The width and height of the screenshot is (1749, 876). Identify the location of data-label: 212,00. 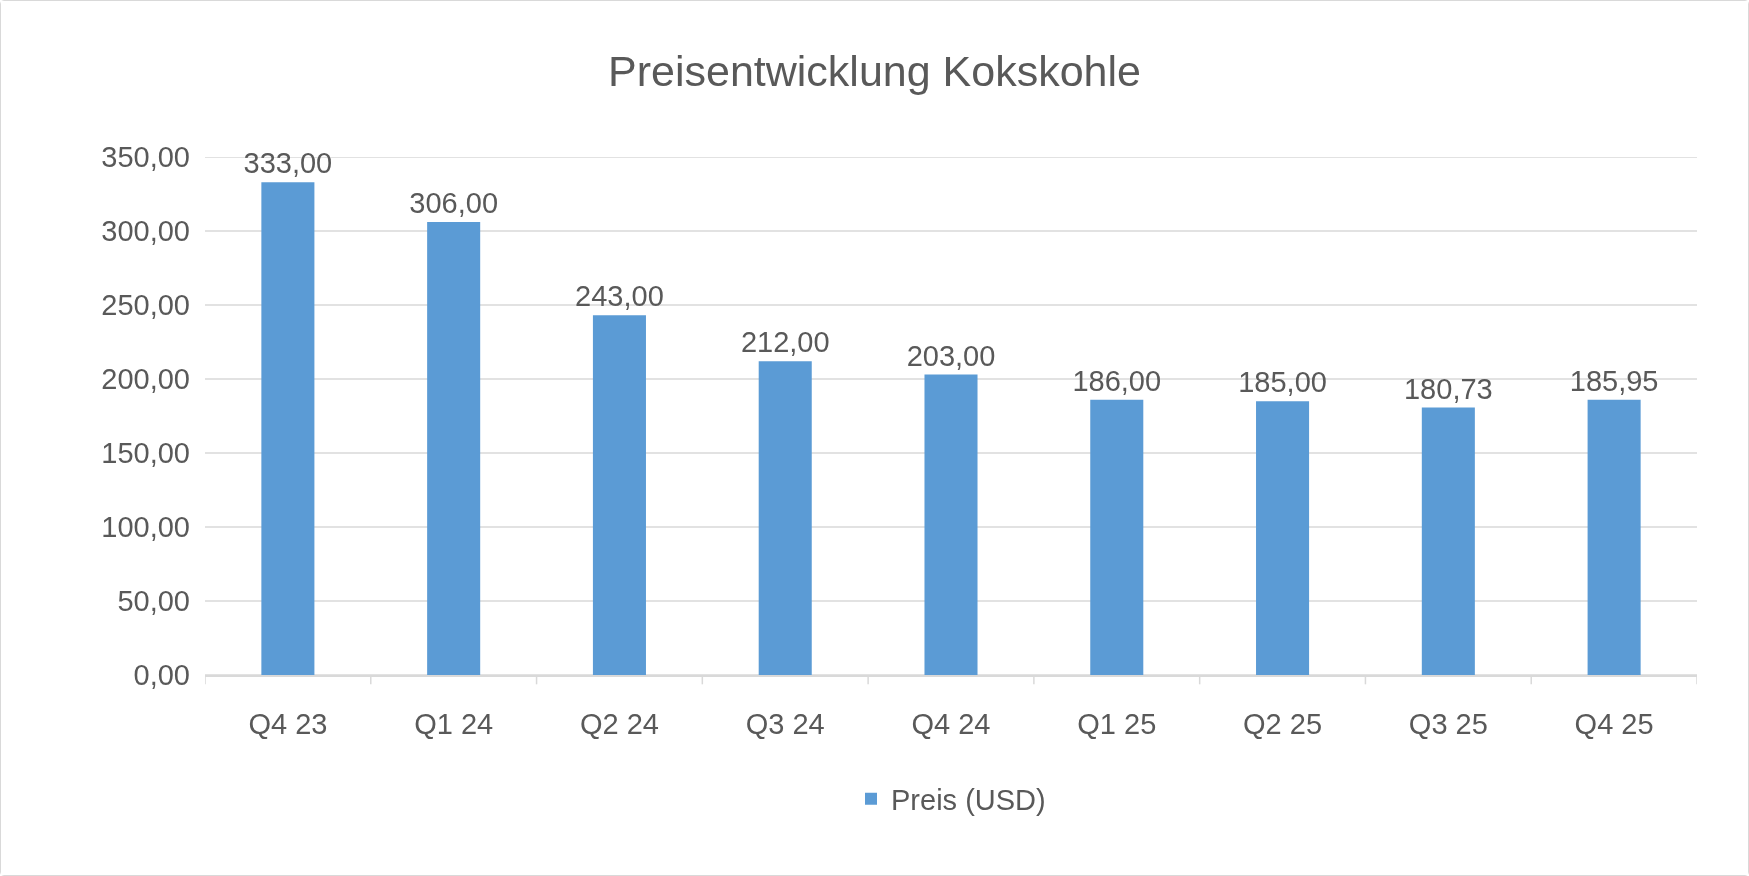
(785, 342).